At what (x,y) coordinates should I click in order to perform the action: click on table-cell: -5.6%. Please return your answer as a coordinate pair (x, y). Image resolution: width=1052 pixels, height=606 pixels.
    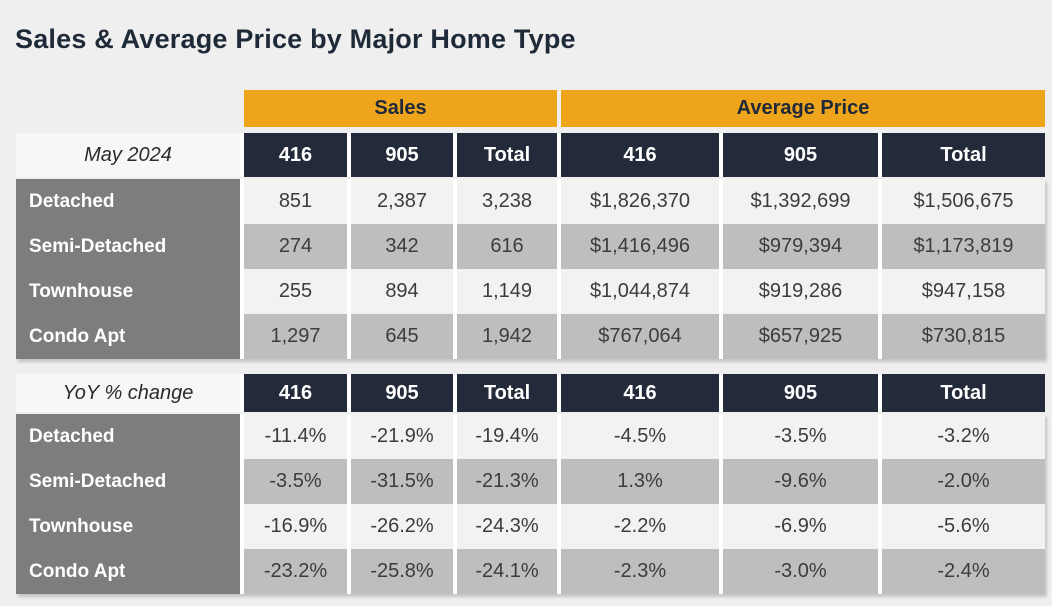
    Looking at the image, I should click on (963, 526).